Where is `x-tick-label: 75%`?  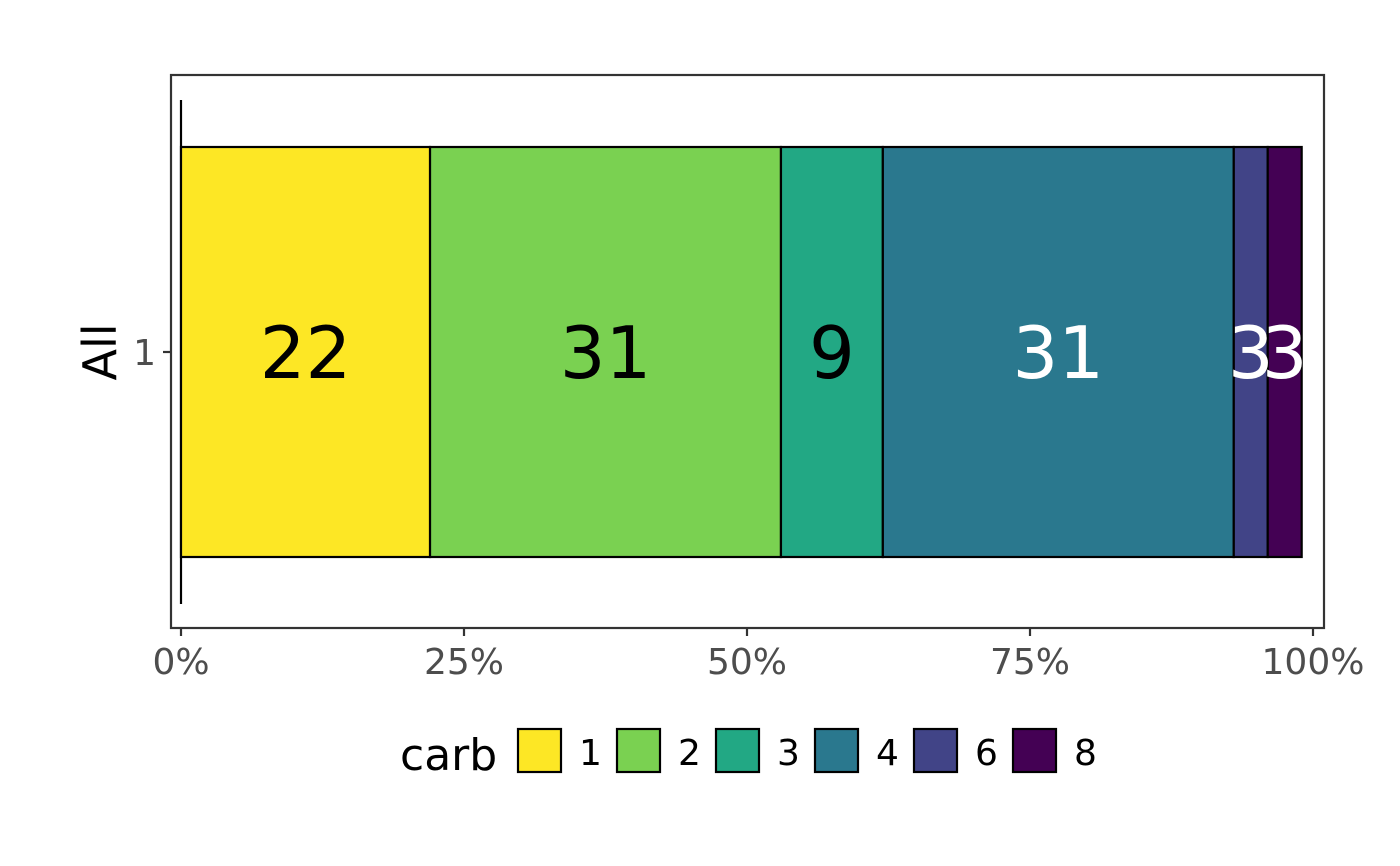
x-tick-label: 75% is located at coordinates (1030, 662).